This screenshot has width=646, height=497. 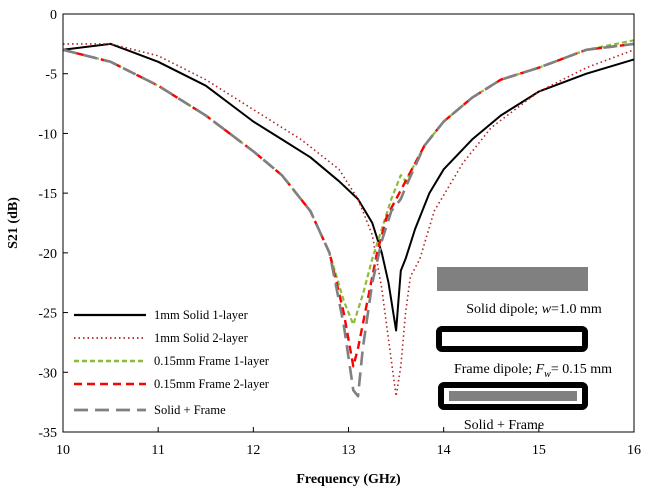 What do you see at coordinates (47, 194) in the screenshot?
I see `y-tick-label: -15` at bounding box center [47, 194].